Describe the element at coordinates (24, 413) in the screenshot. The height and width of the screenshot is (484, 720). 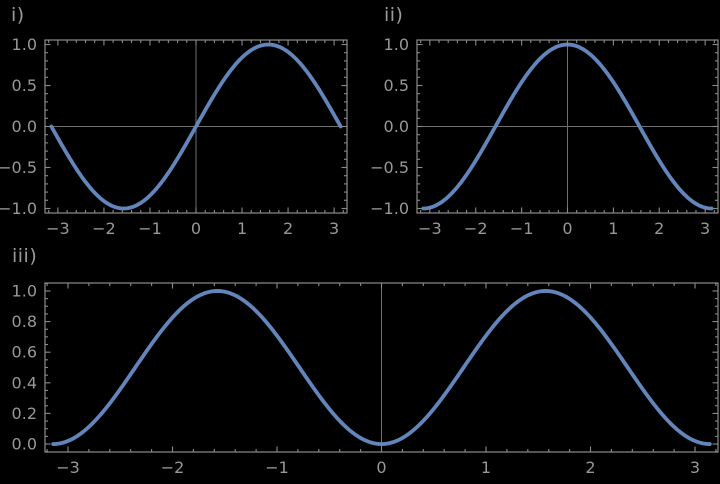
I see `y-tick-label: 0.2` at that location.